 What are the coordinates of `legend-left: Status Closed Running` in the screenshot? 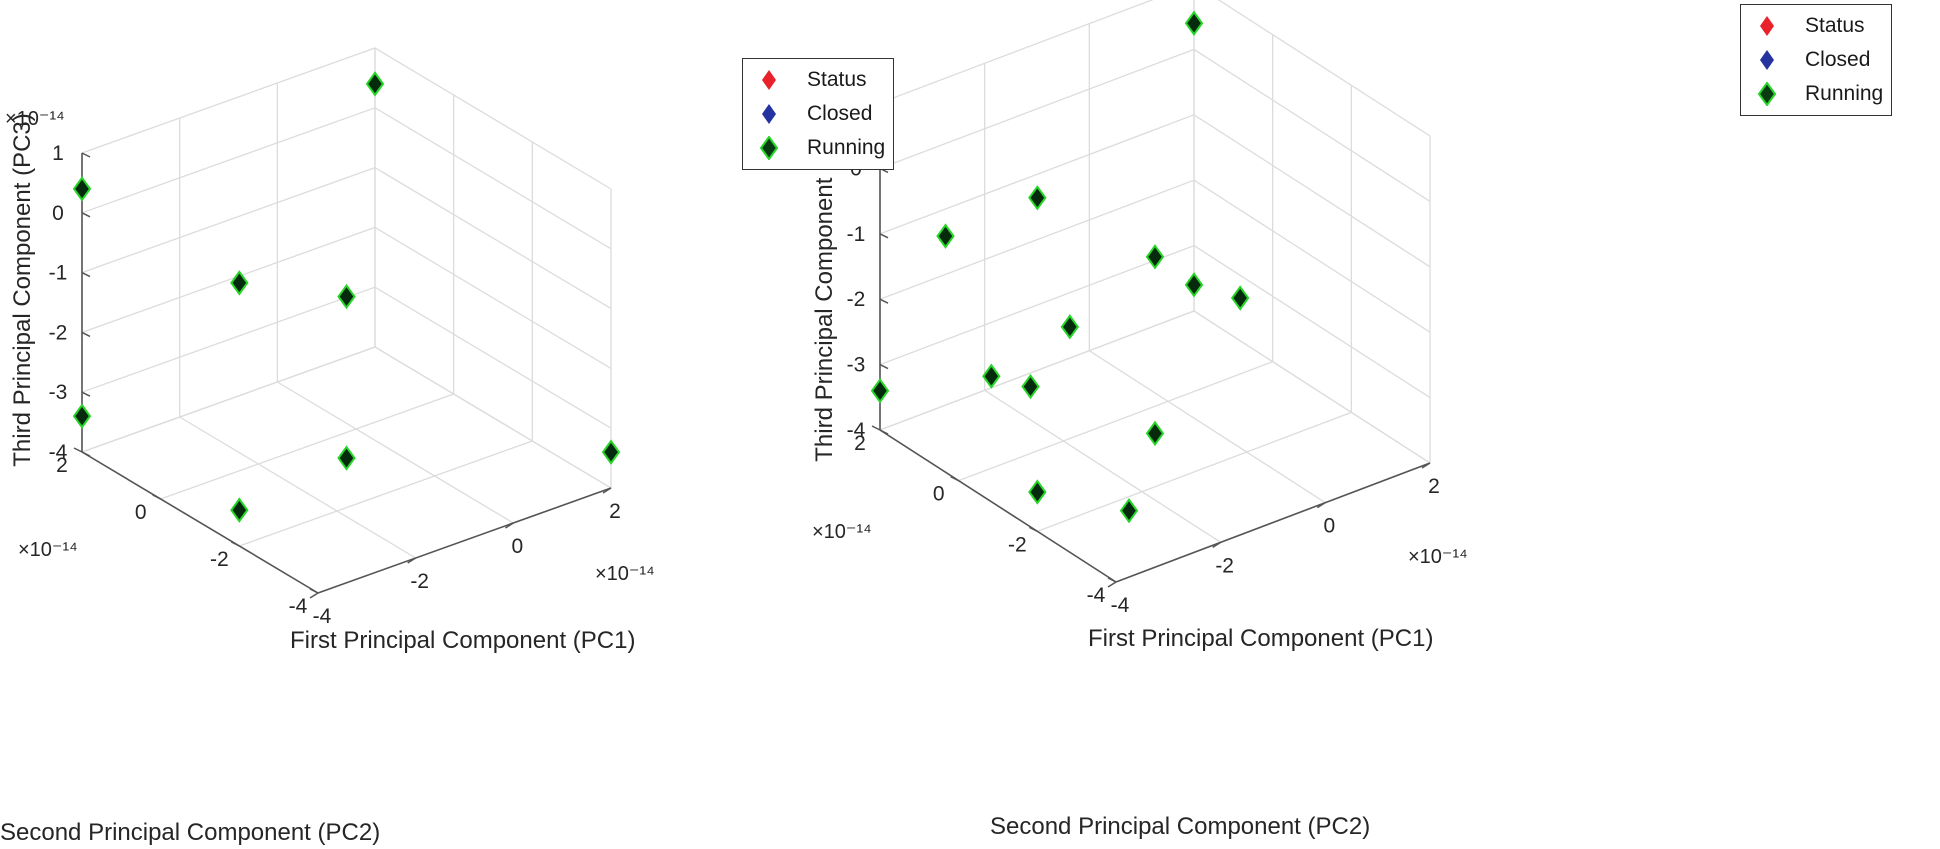 It's located at (818, 114).